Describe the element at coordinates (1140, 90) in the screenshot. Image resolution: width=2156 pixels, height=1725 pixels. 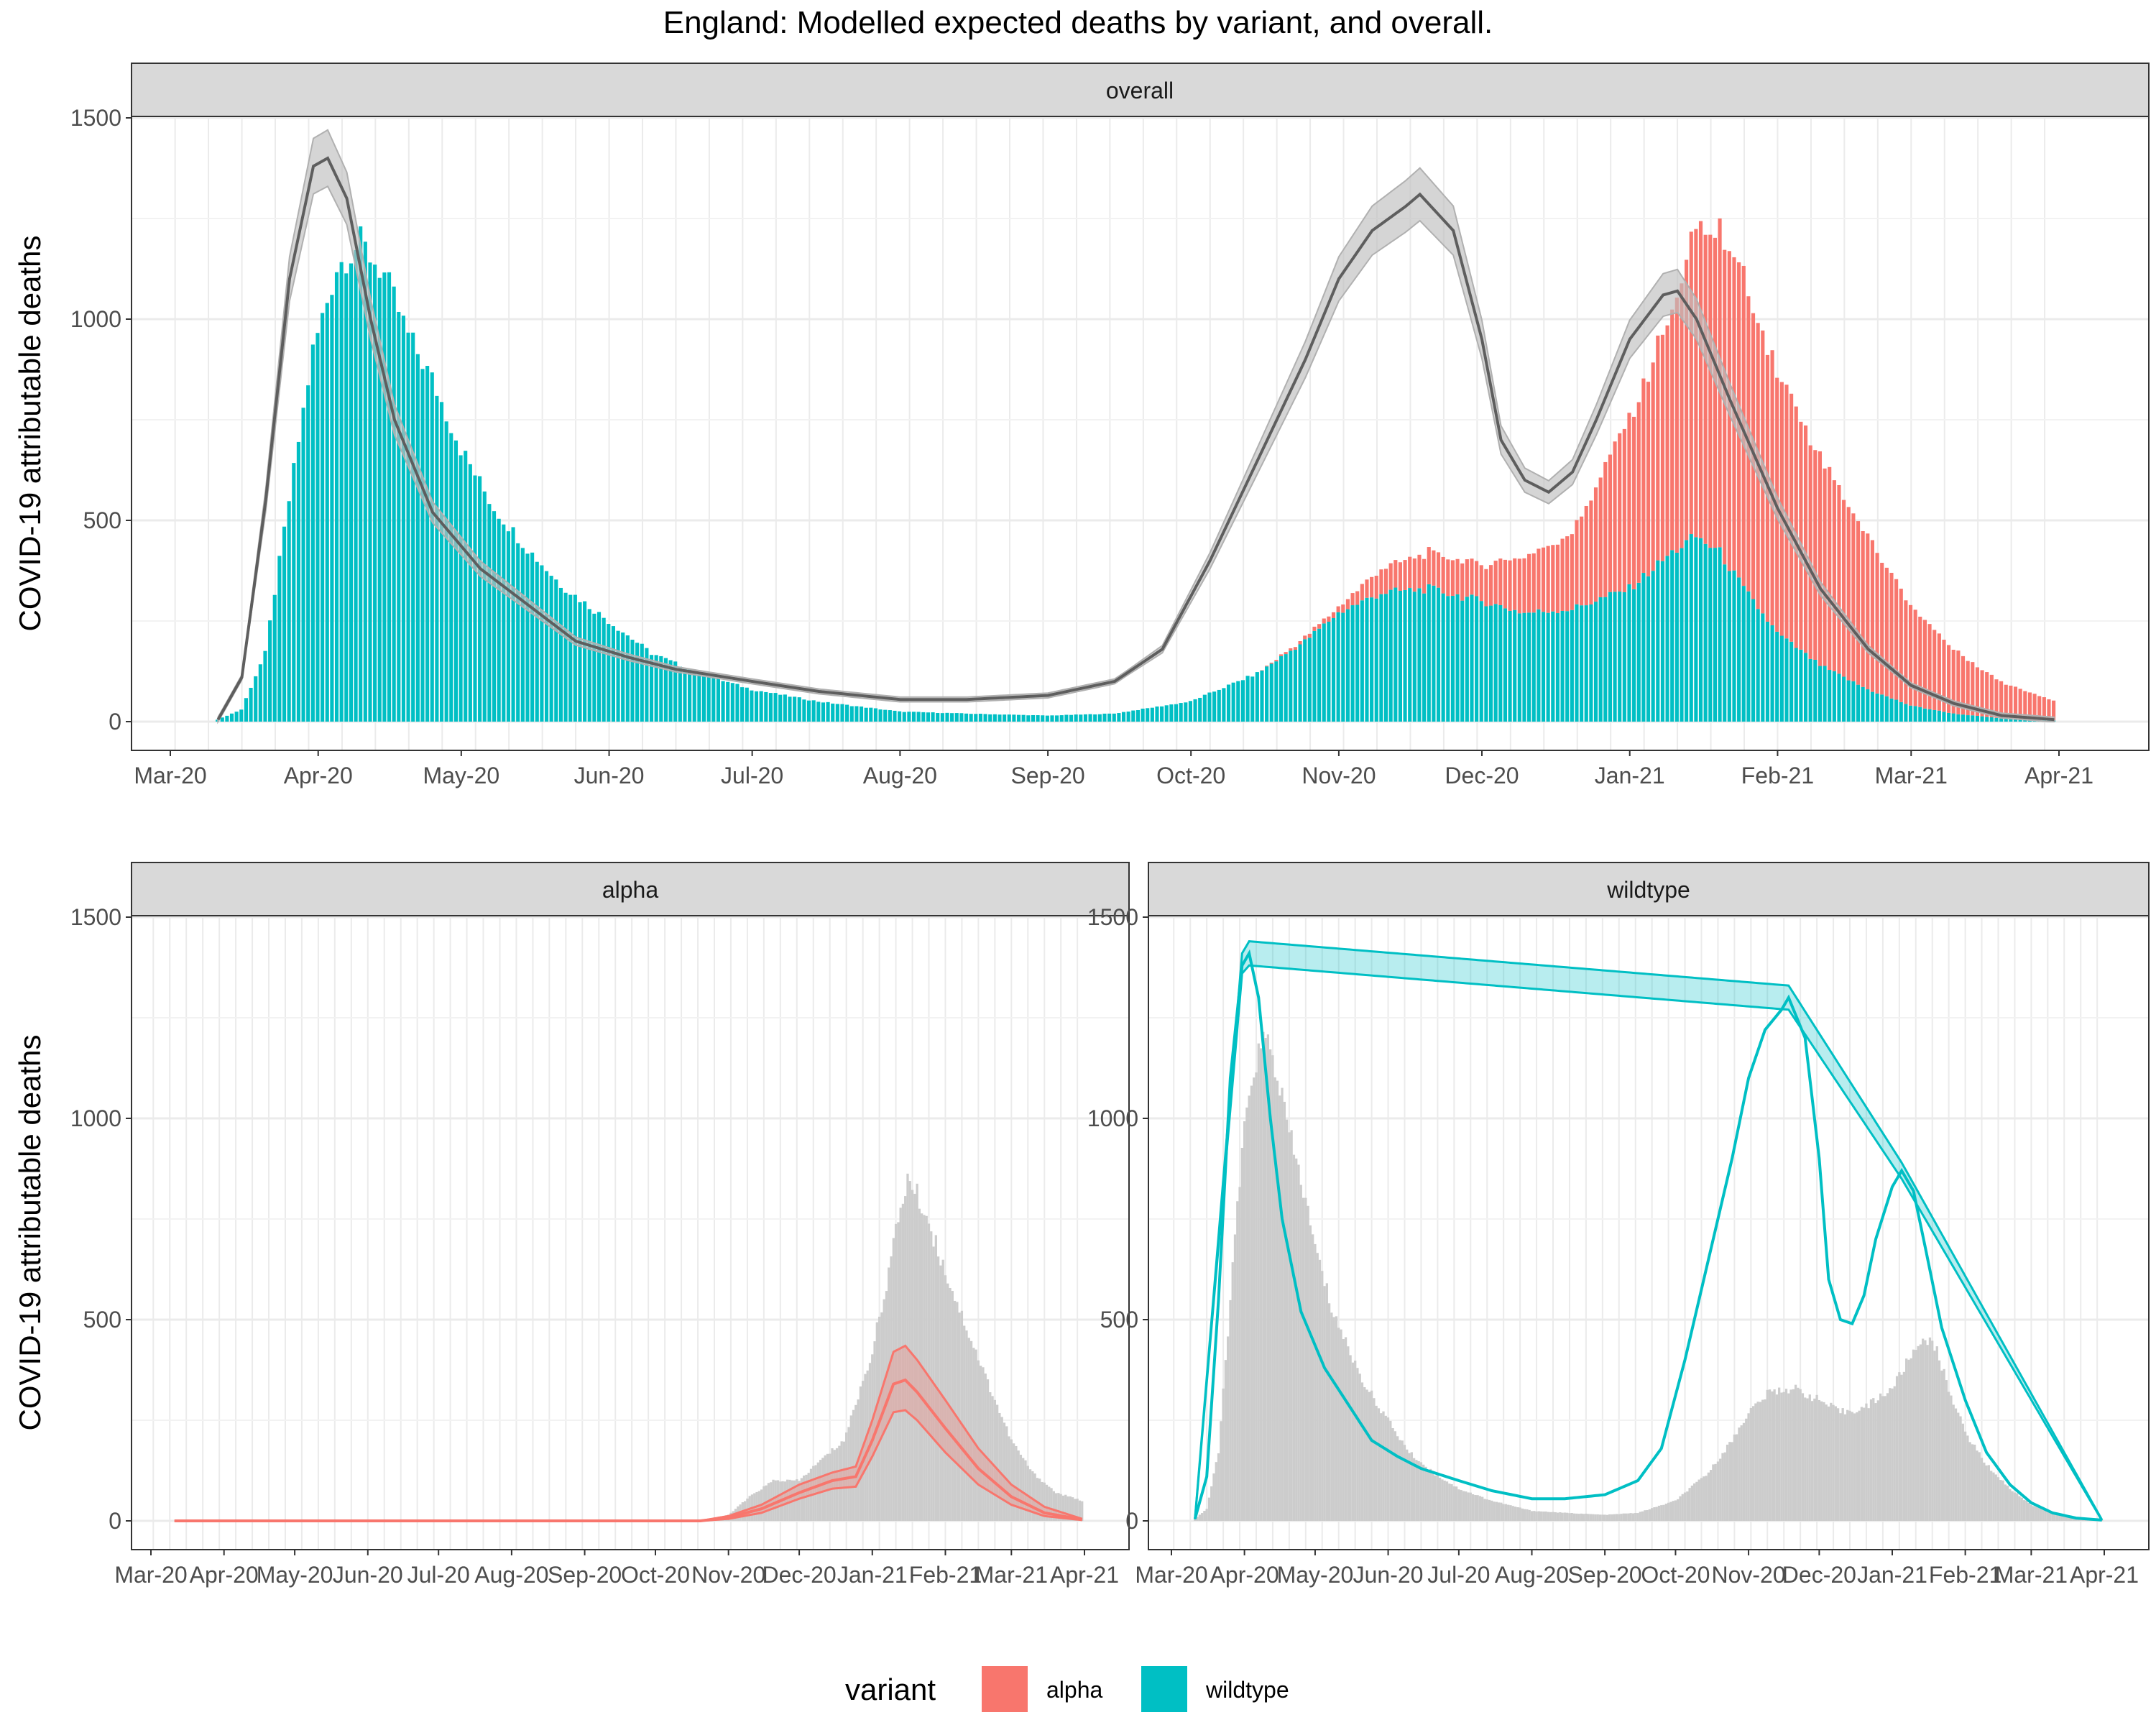
I see `overall-strip` at that location.